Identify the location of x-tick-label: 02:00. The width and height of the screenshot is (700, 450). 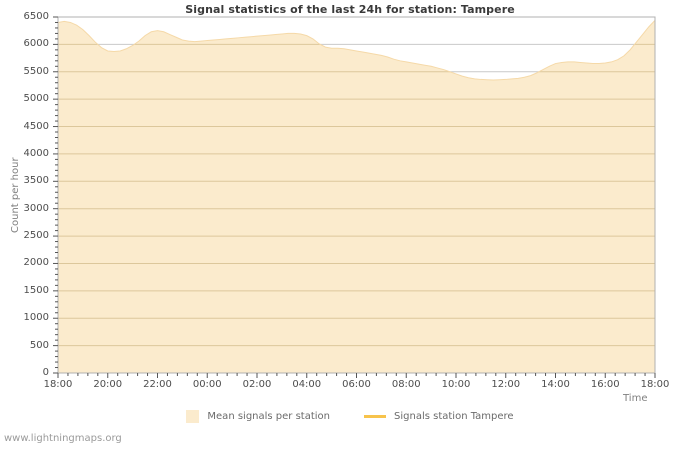
(257, 384).